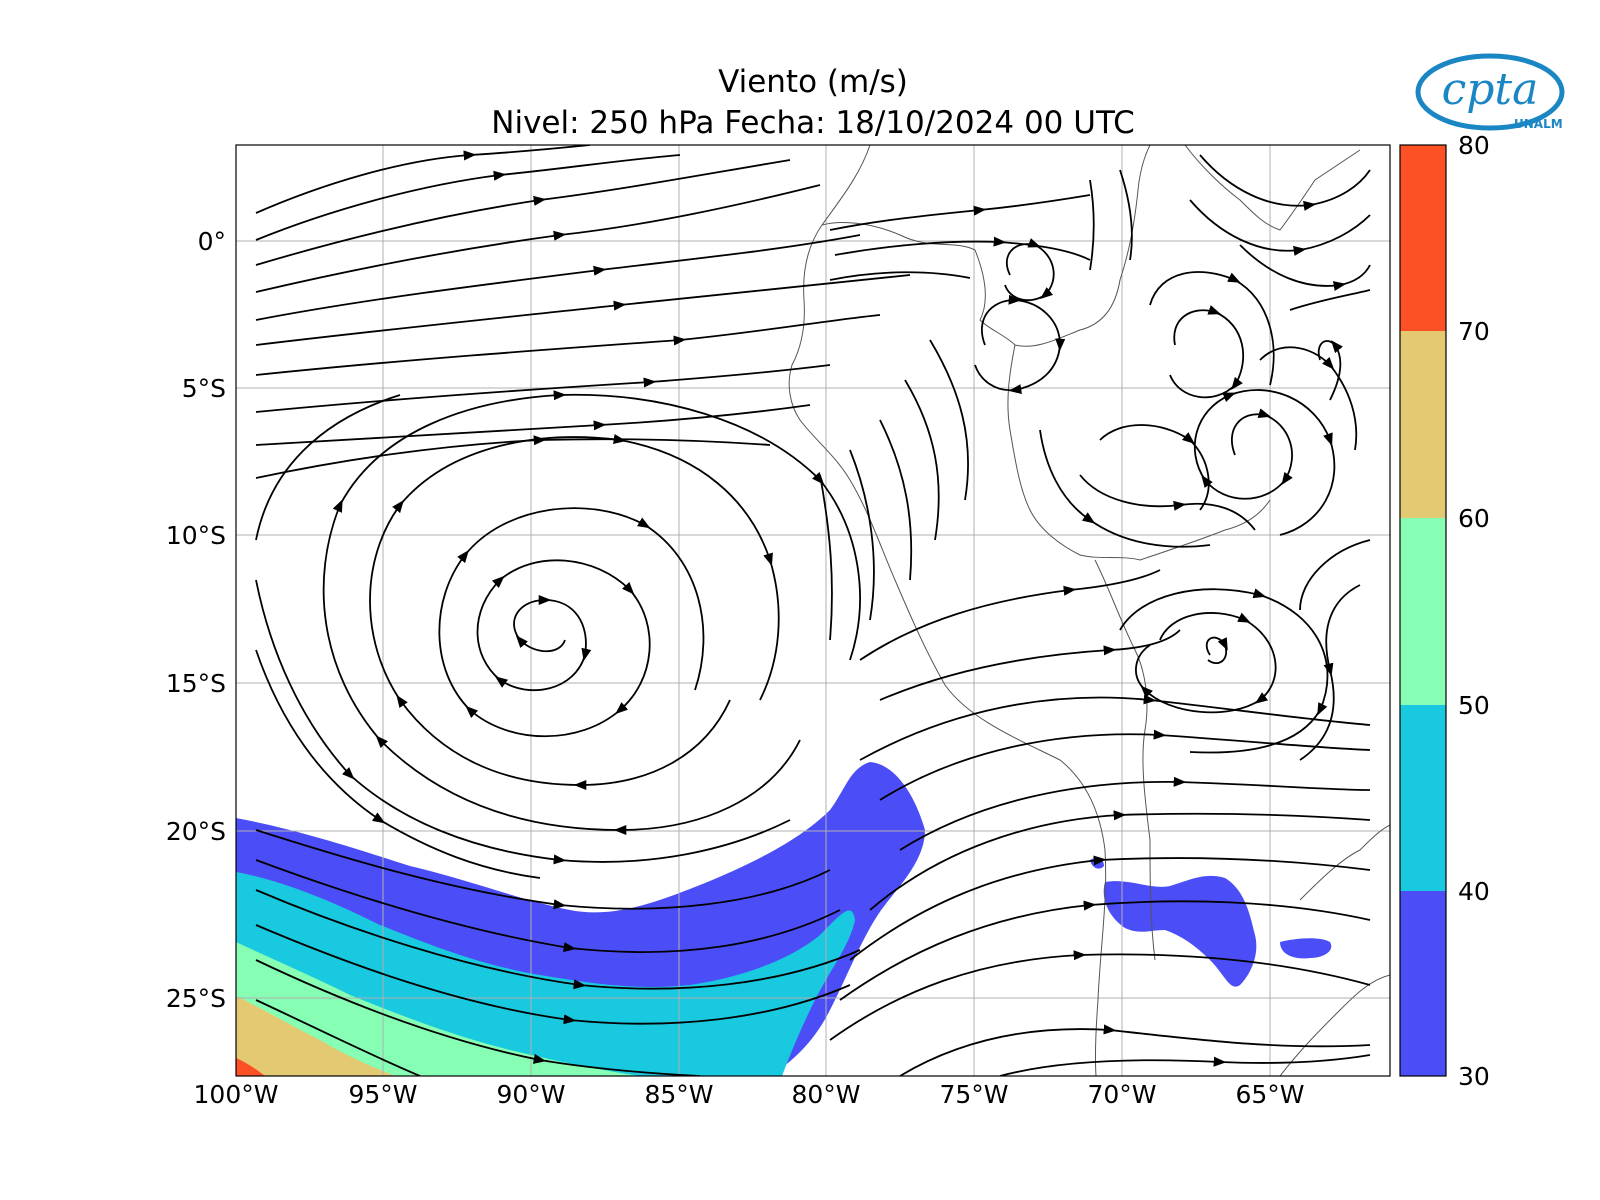  What do you see at coordinates (196, 620) in the screenshot?
I see `y-axis: 0° 5°S 10°S 15°S 20°S 25°S` at bounding box center [196, 620].